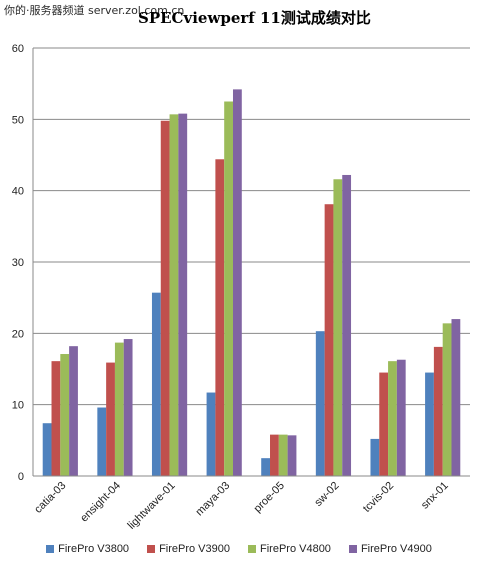 Image resolution: width=478 pixels, height=569 pixels. What do you see at coordinates (295, 549) in the screenshot?
I see `legend-label: FirePro V4800` at bounding box center [295, 549].